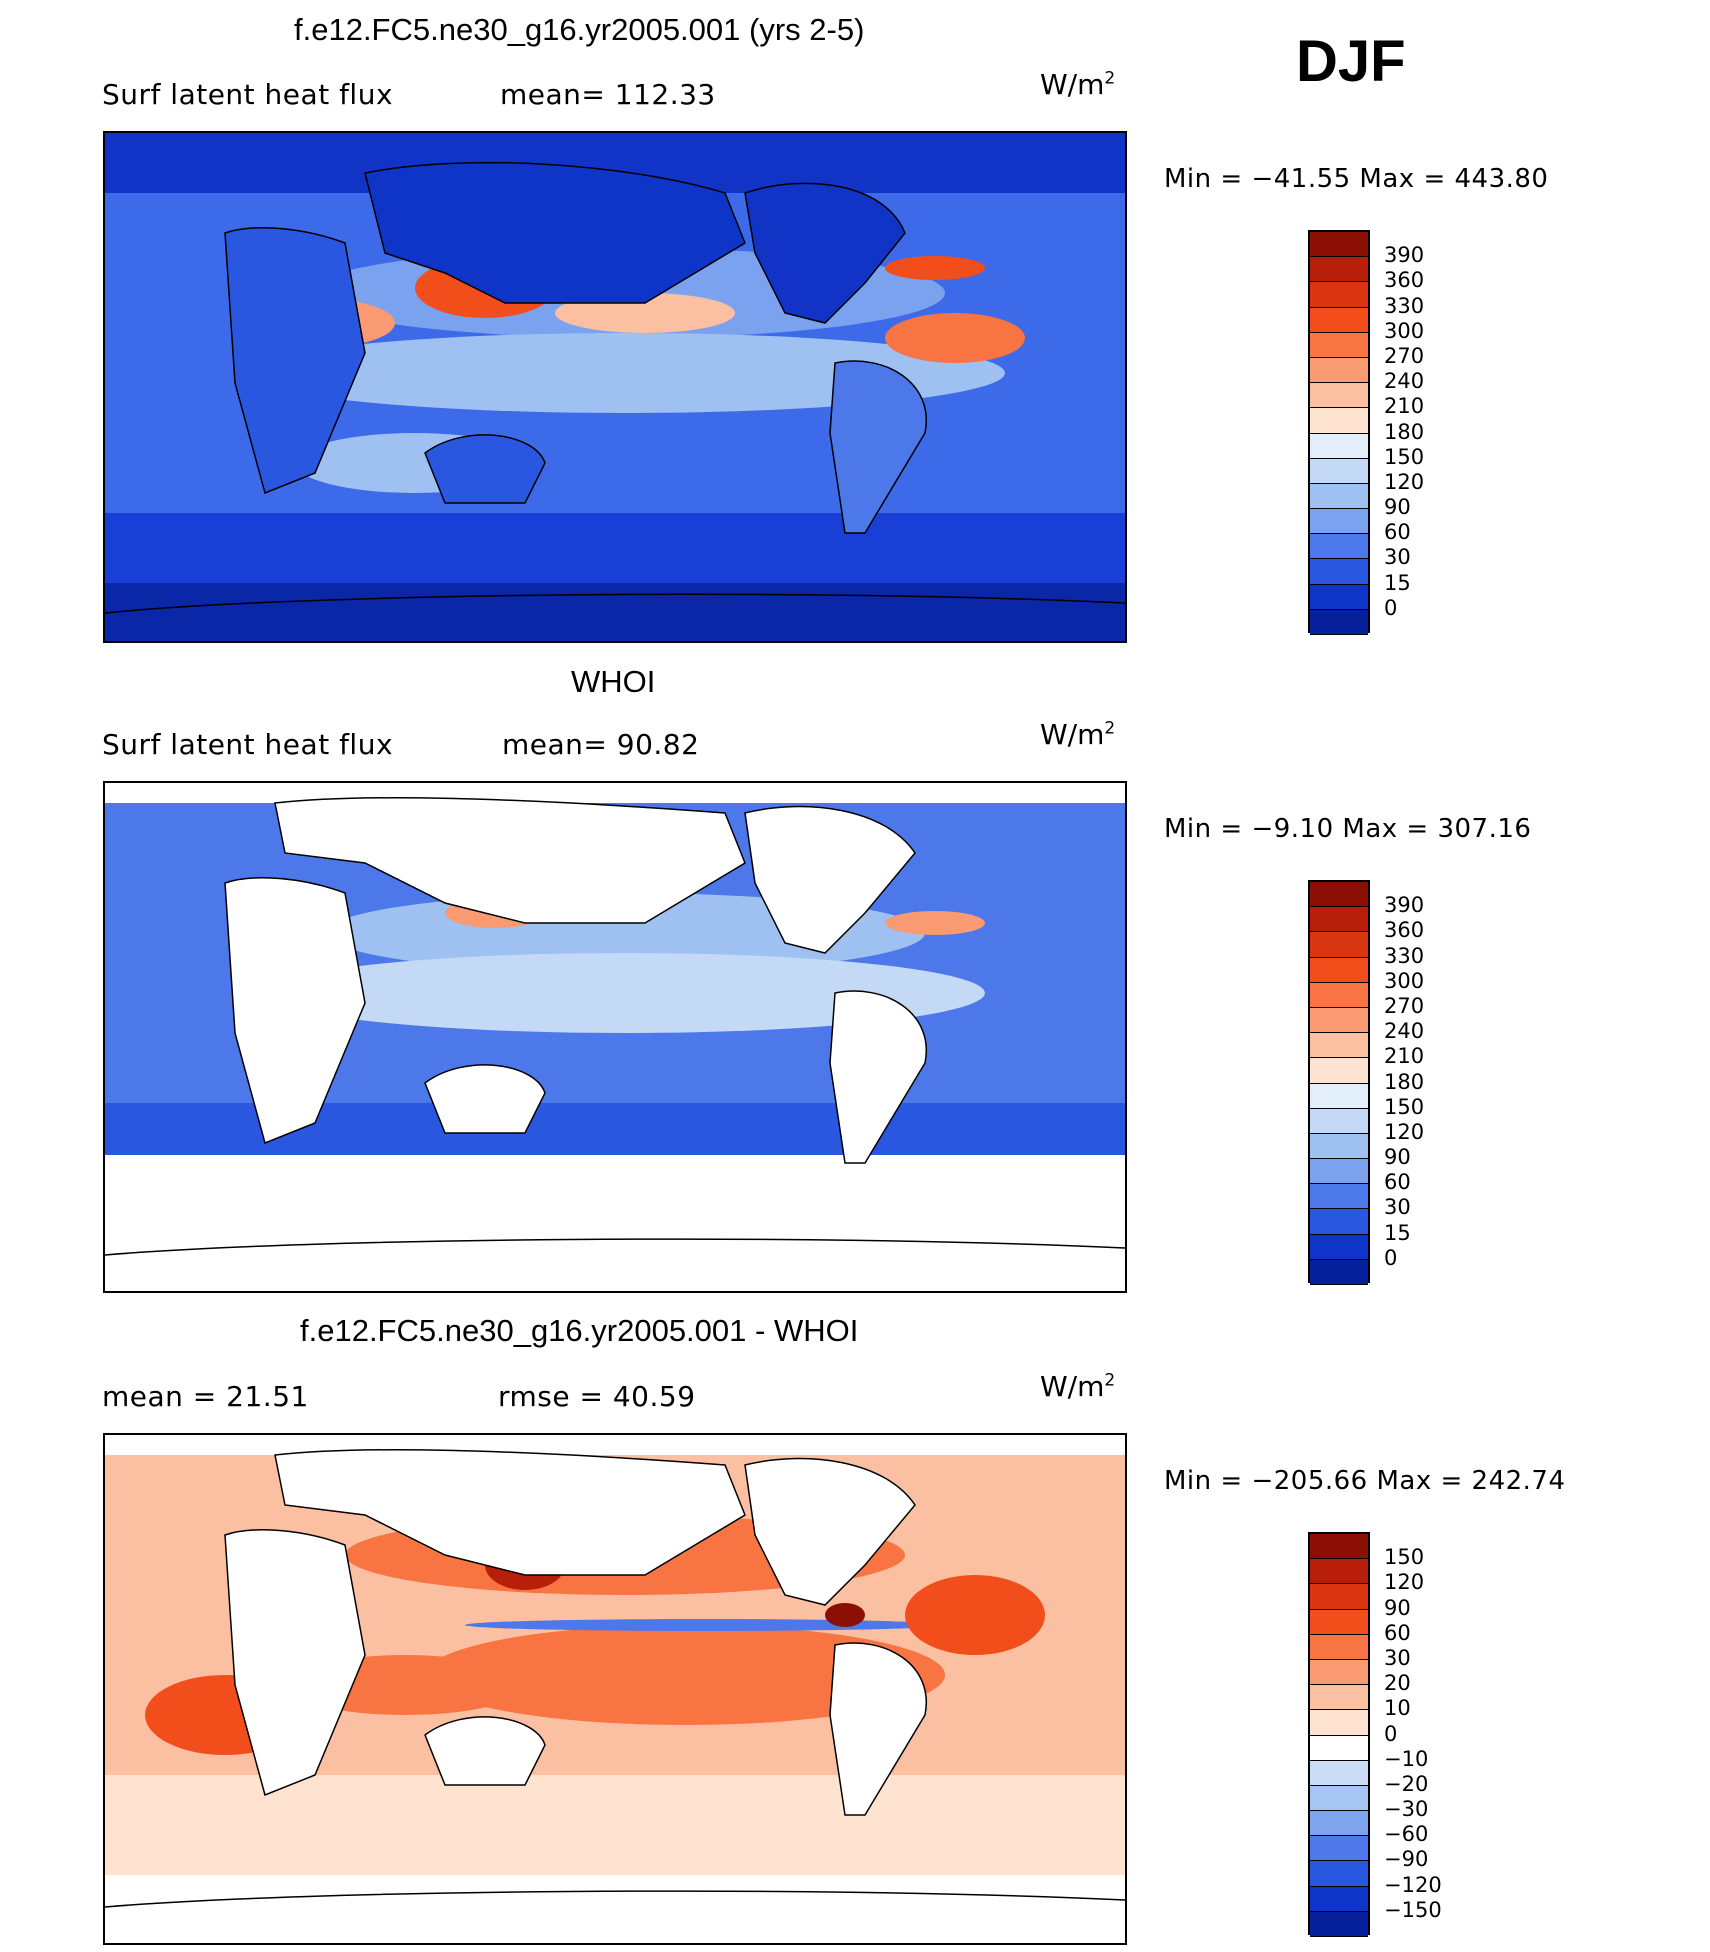 The width and height of the screenshot is (1710, 1952). Describe the element at coordinates (1406, 1758) in the screenshot. I see `colorbar-tick-label: −10` at that location.